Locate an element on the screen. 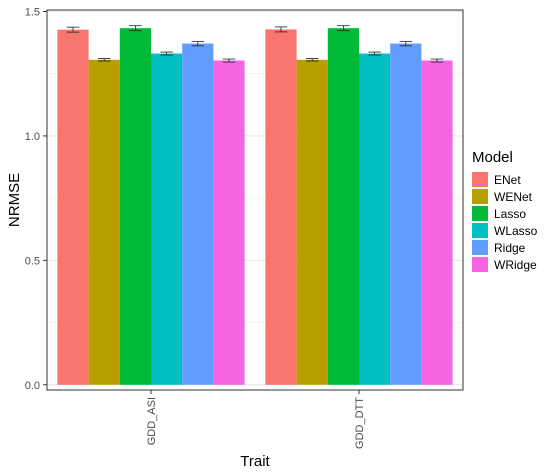 Image resolution: width=550 pixels, height=476 pixels. legend-label-enet: ENet is located at coordinates (507, 180).